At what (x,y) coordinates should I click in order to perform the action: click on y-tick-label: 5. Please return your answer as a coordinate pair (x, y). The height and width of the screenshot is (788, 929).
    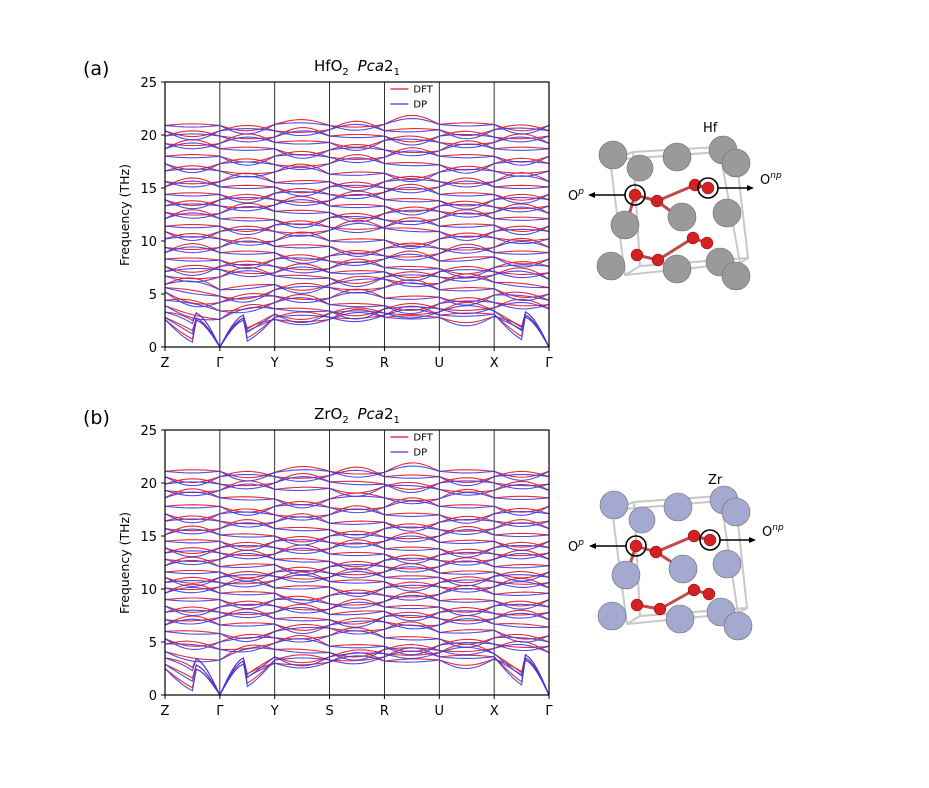
    Looking at the image, I should click on (153, 295).